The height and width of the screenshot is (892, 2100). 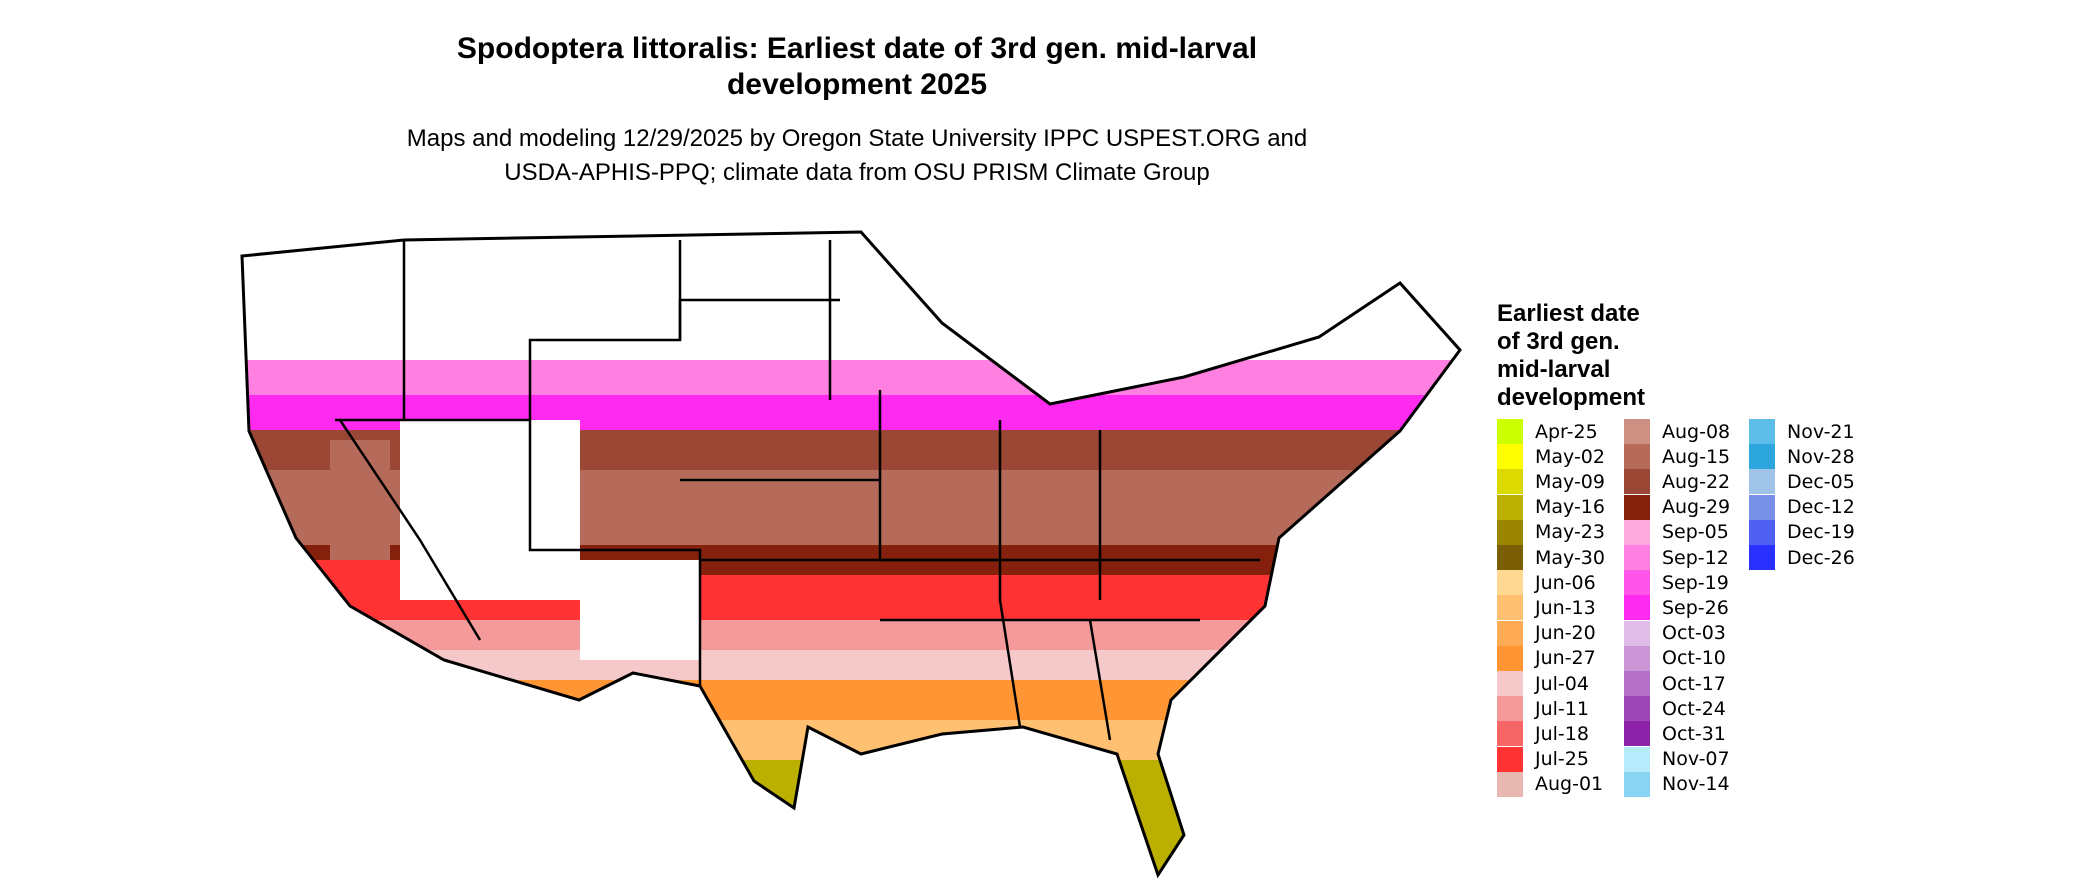 What do you see at coordinates (1696, 759) in the screenshot?
I see `legend-label: Nov-07` at bounding box center [1696, 759].